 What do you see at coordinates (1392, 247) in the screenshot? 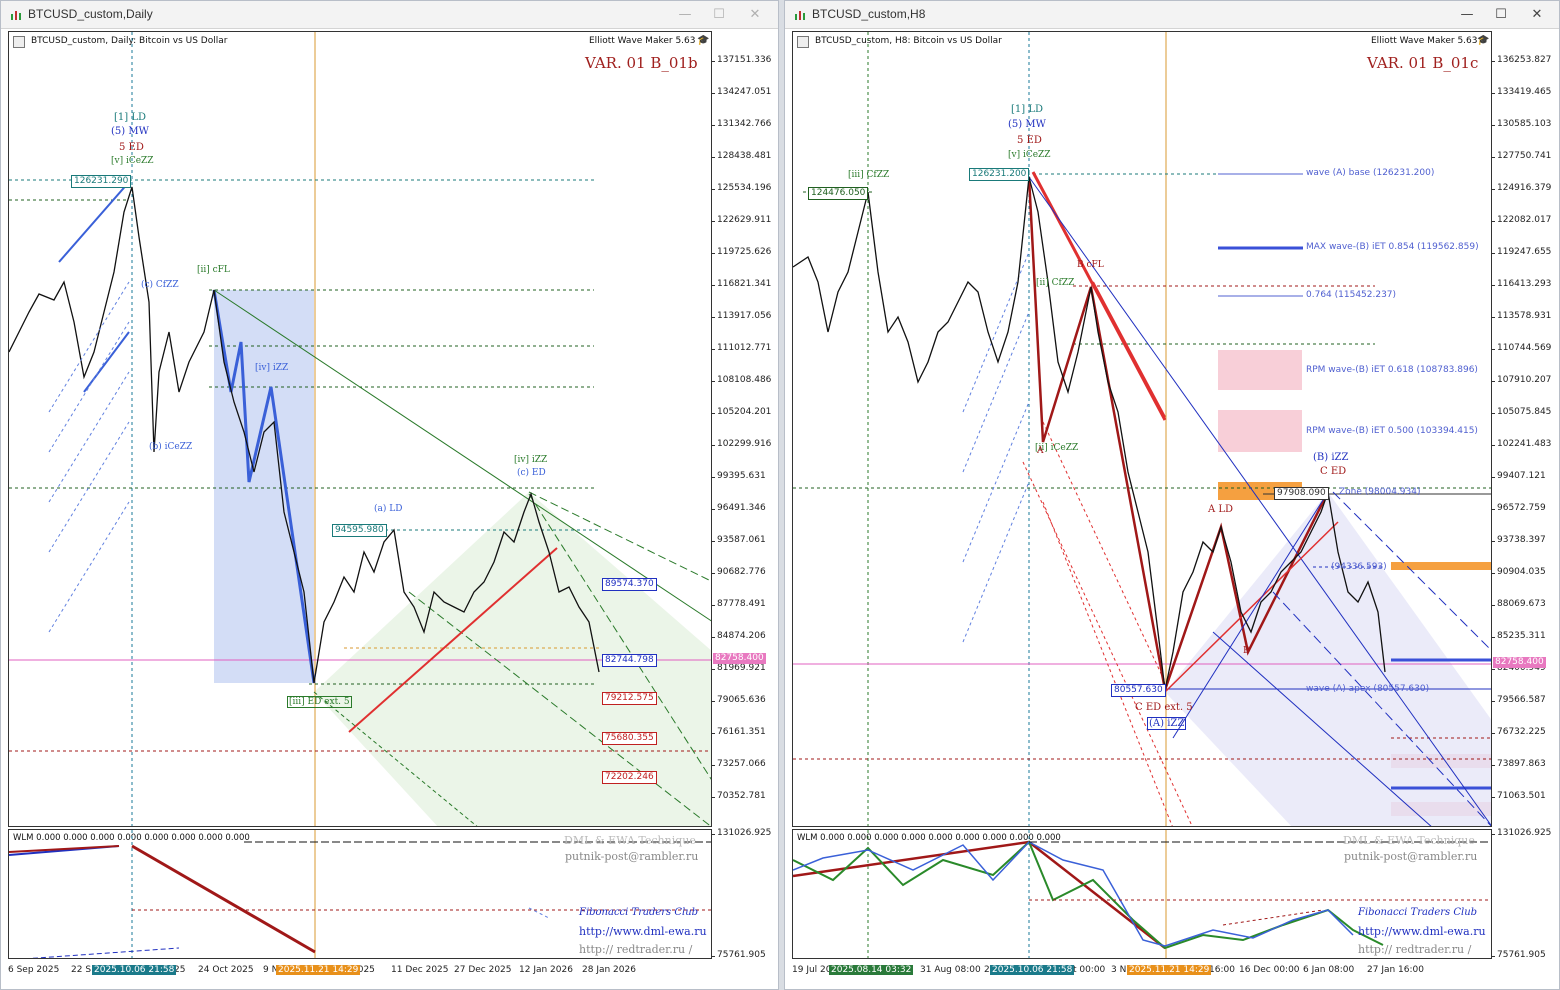
I see `fib-label-max-wave-b: MAX wave-(B) iET 0.854 (119562.859)` at bounding box center [1392, 247].